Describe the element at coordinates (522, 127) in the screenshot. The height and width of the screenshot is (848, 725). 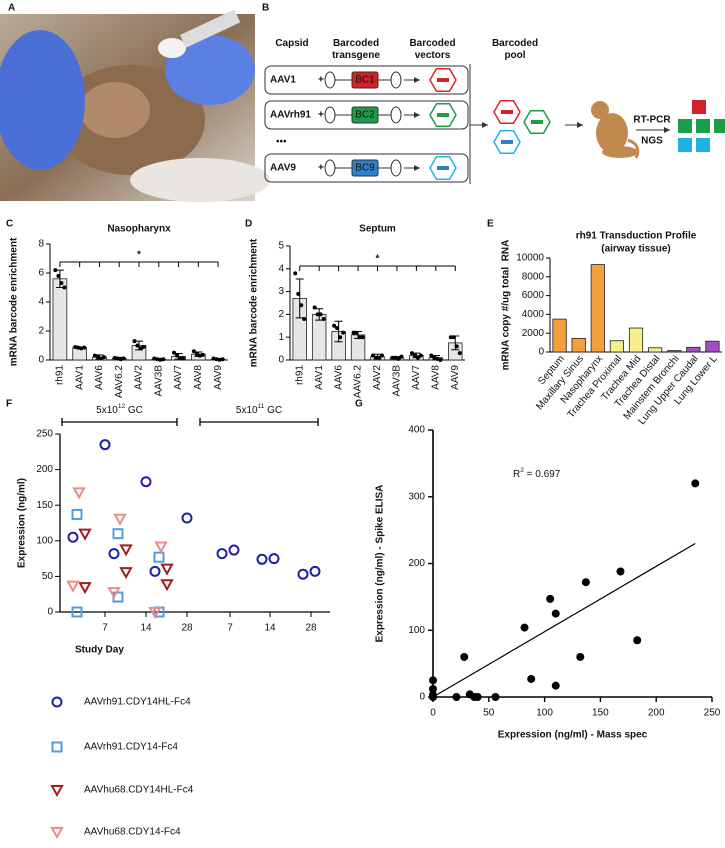
I see `barcoded-pool` at that location.